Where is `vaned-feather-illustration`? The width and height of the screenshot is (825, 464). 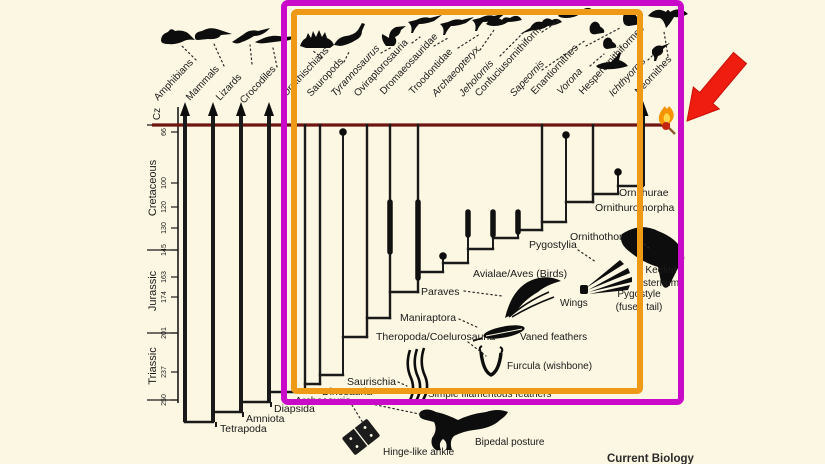 vaned-feather-illustration is located at coordinates (498, 333).